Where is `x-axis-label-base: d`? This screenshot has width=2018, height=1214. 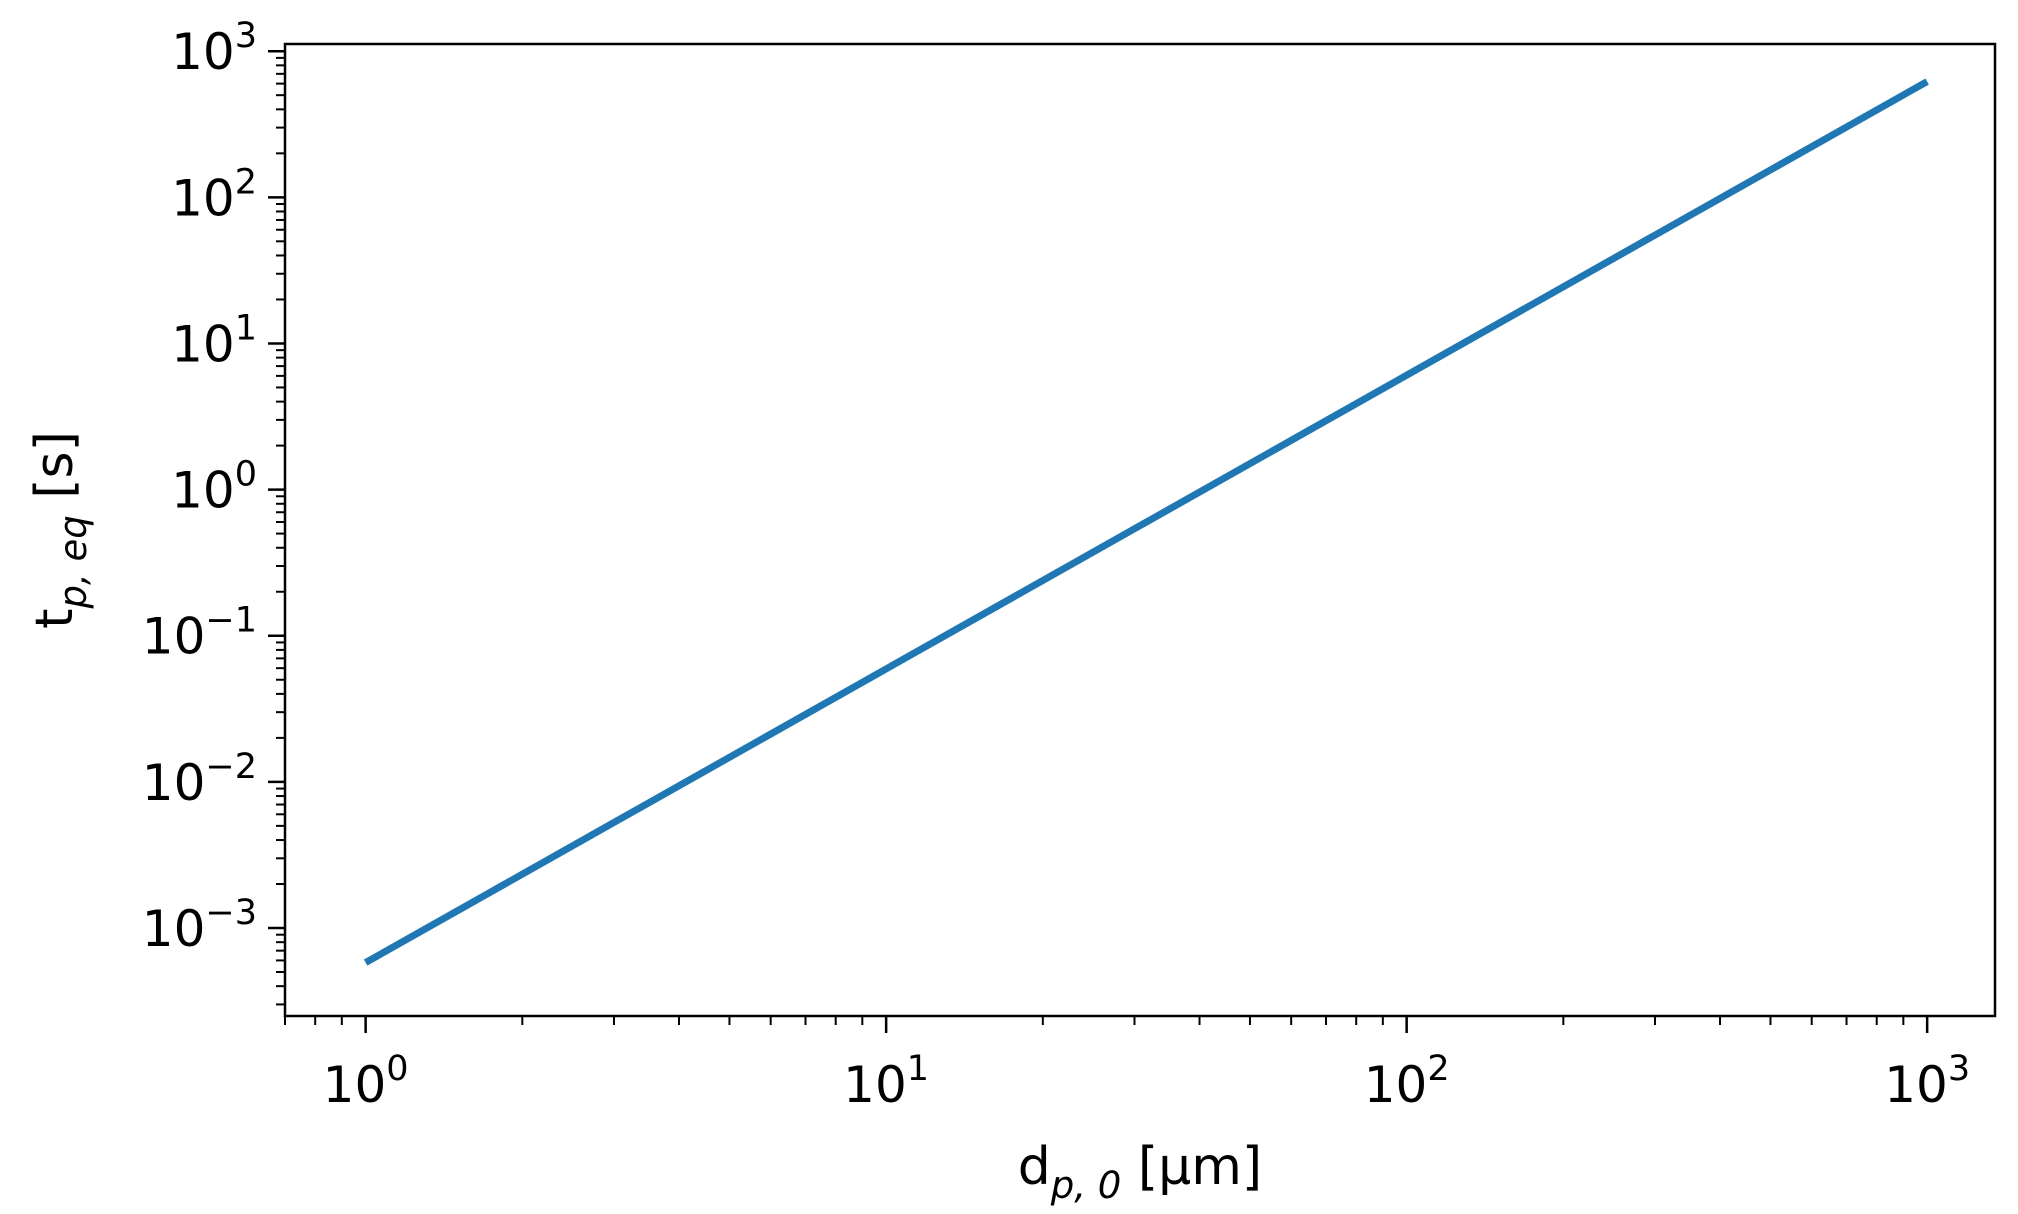
x-axis-label-base: d is located at coordinates (1034, 1167).